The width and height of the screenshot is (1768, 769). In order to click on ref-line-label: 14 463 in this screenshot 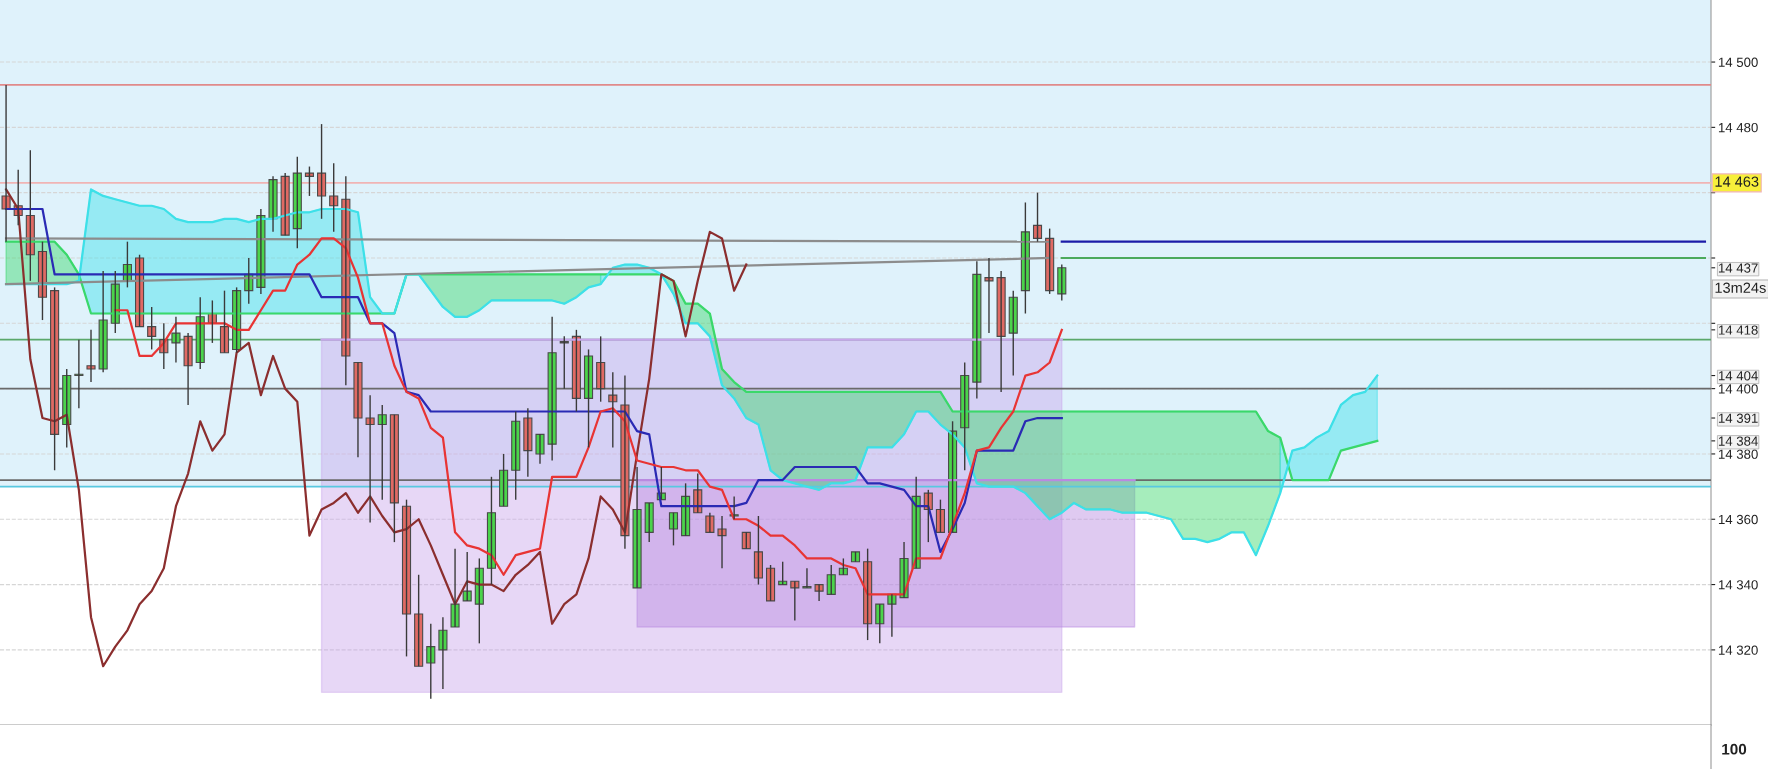, I will do `click(1737, 181)`.